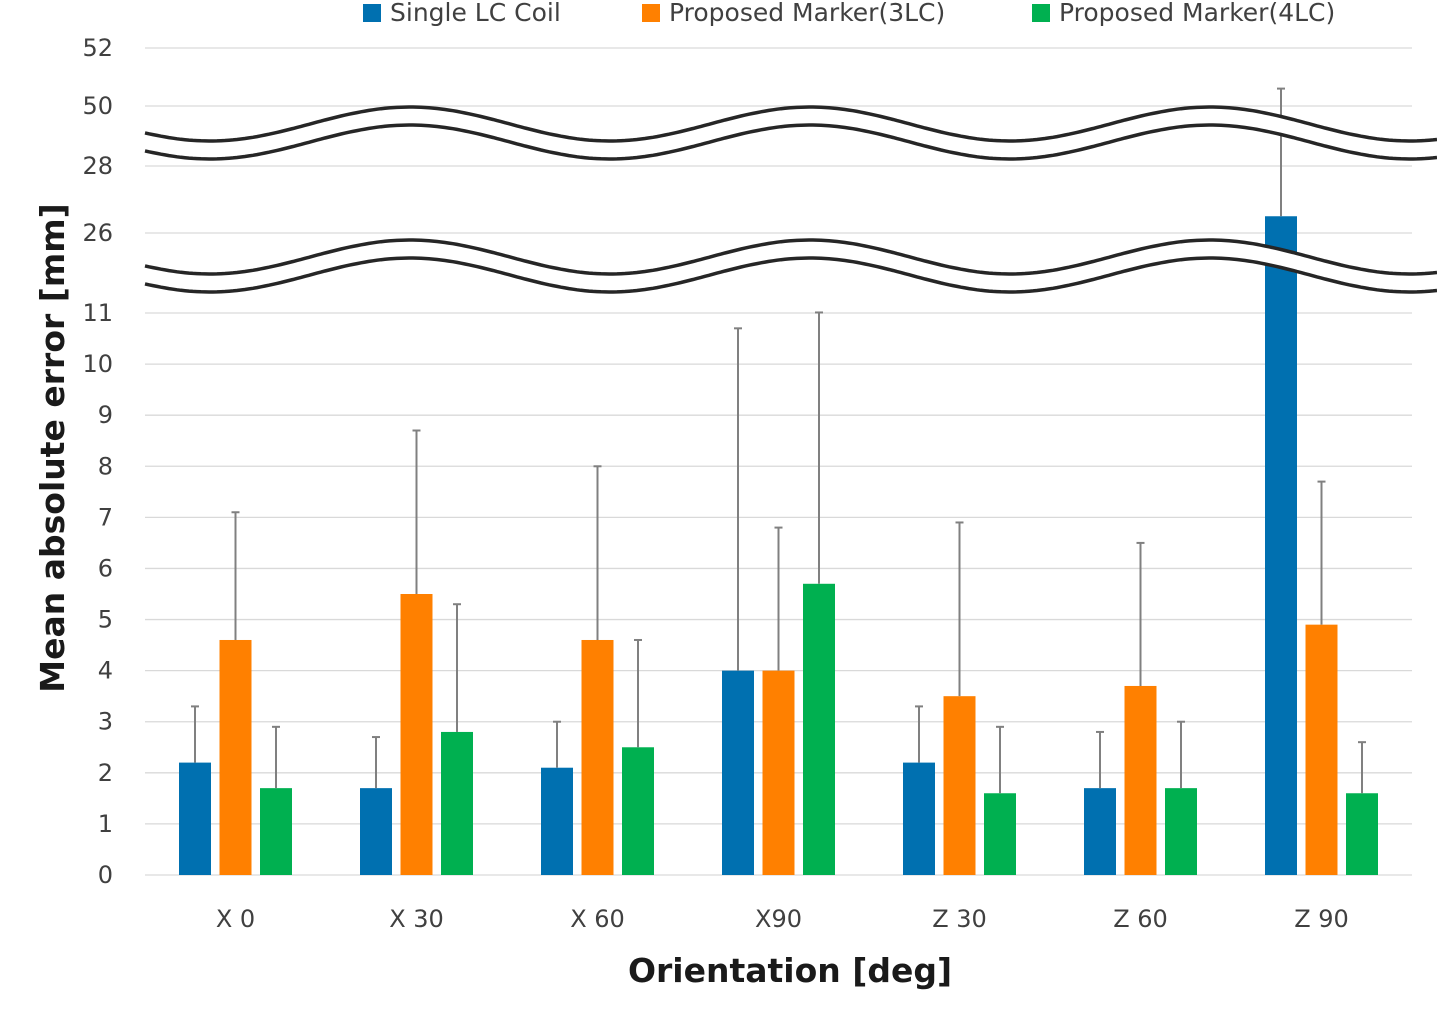 This screenshot has height=1013, width=1437. Describe the element at coordinates (105, 415) in the screenshot. I see `y-tick-label: 9` at that location.